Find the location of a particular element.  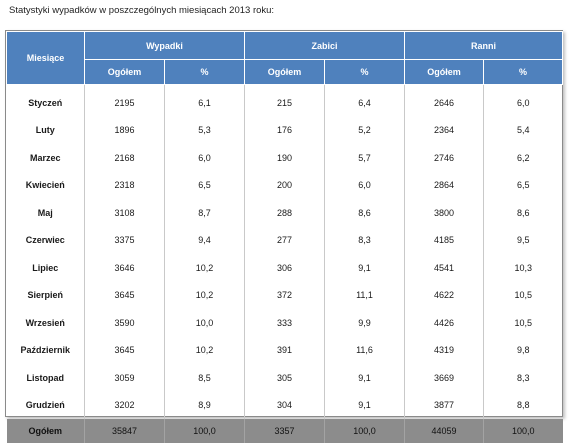

header-group-zabici: Zabici is located at coordinates (324, 45).